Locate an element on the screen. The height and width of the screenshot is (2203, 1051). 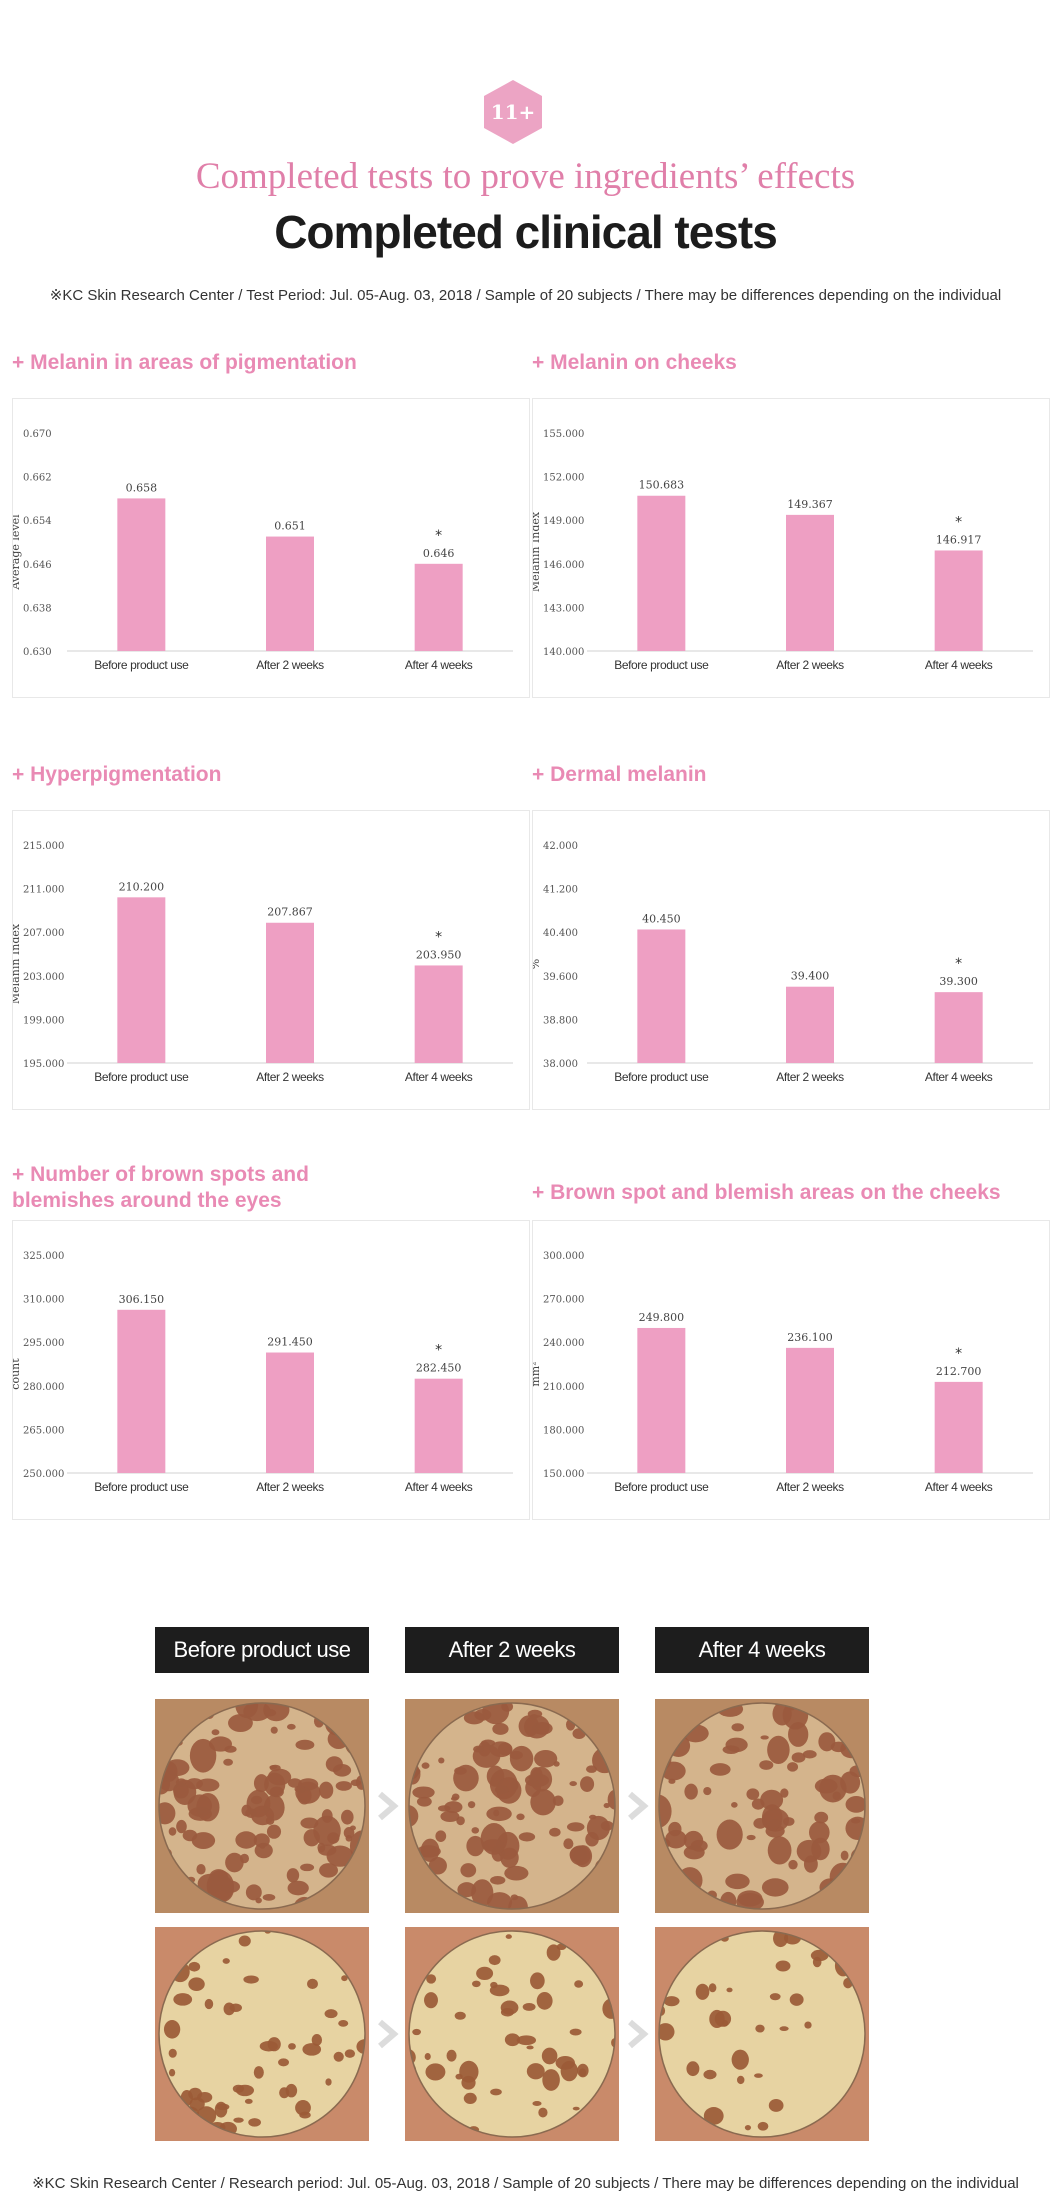
y-tick-label: 211.000 is located at coordinates (43, 890).